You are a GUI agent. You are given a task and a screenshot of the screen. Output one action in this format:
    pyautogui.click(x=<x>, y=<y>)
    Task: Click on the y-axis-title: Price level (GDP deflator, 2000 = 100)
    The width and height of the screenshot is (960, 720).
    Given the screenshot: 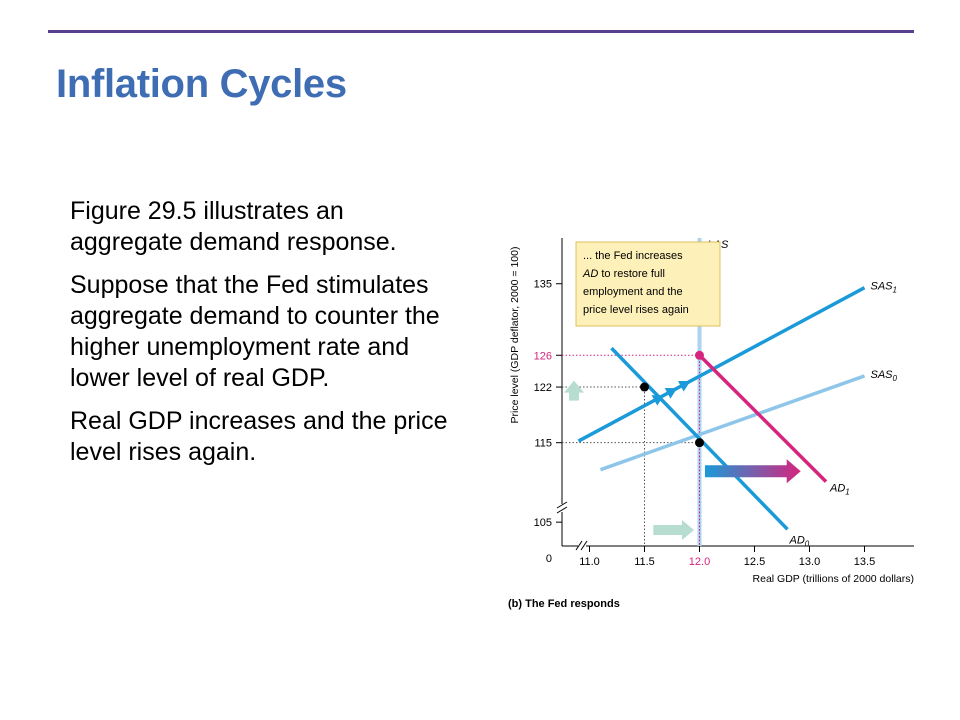 What is the action you would take?
    pyautogui.click(x=515, y=335)
    